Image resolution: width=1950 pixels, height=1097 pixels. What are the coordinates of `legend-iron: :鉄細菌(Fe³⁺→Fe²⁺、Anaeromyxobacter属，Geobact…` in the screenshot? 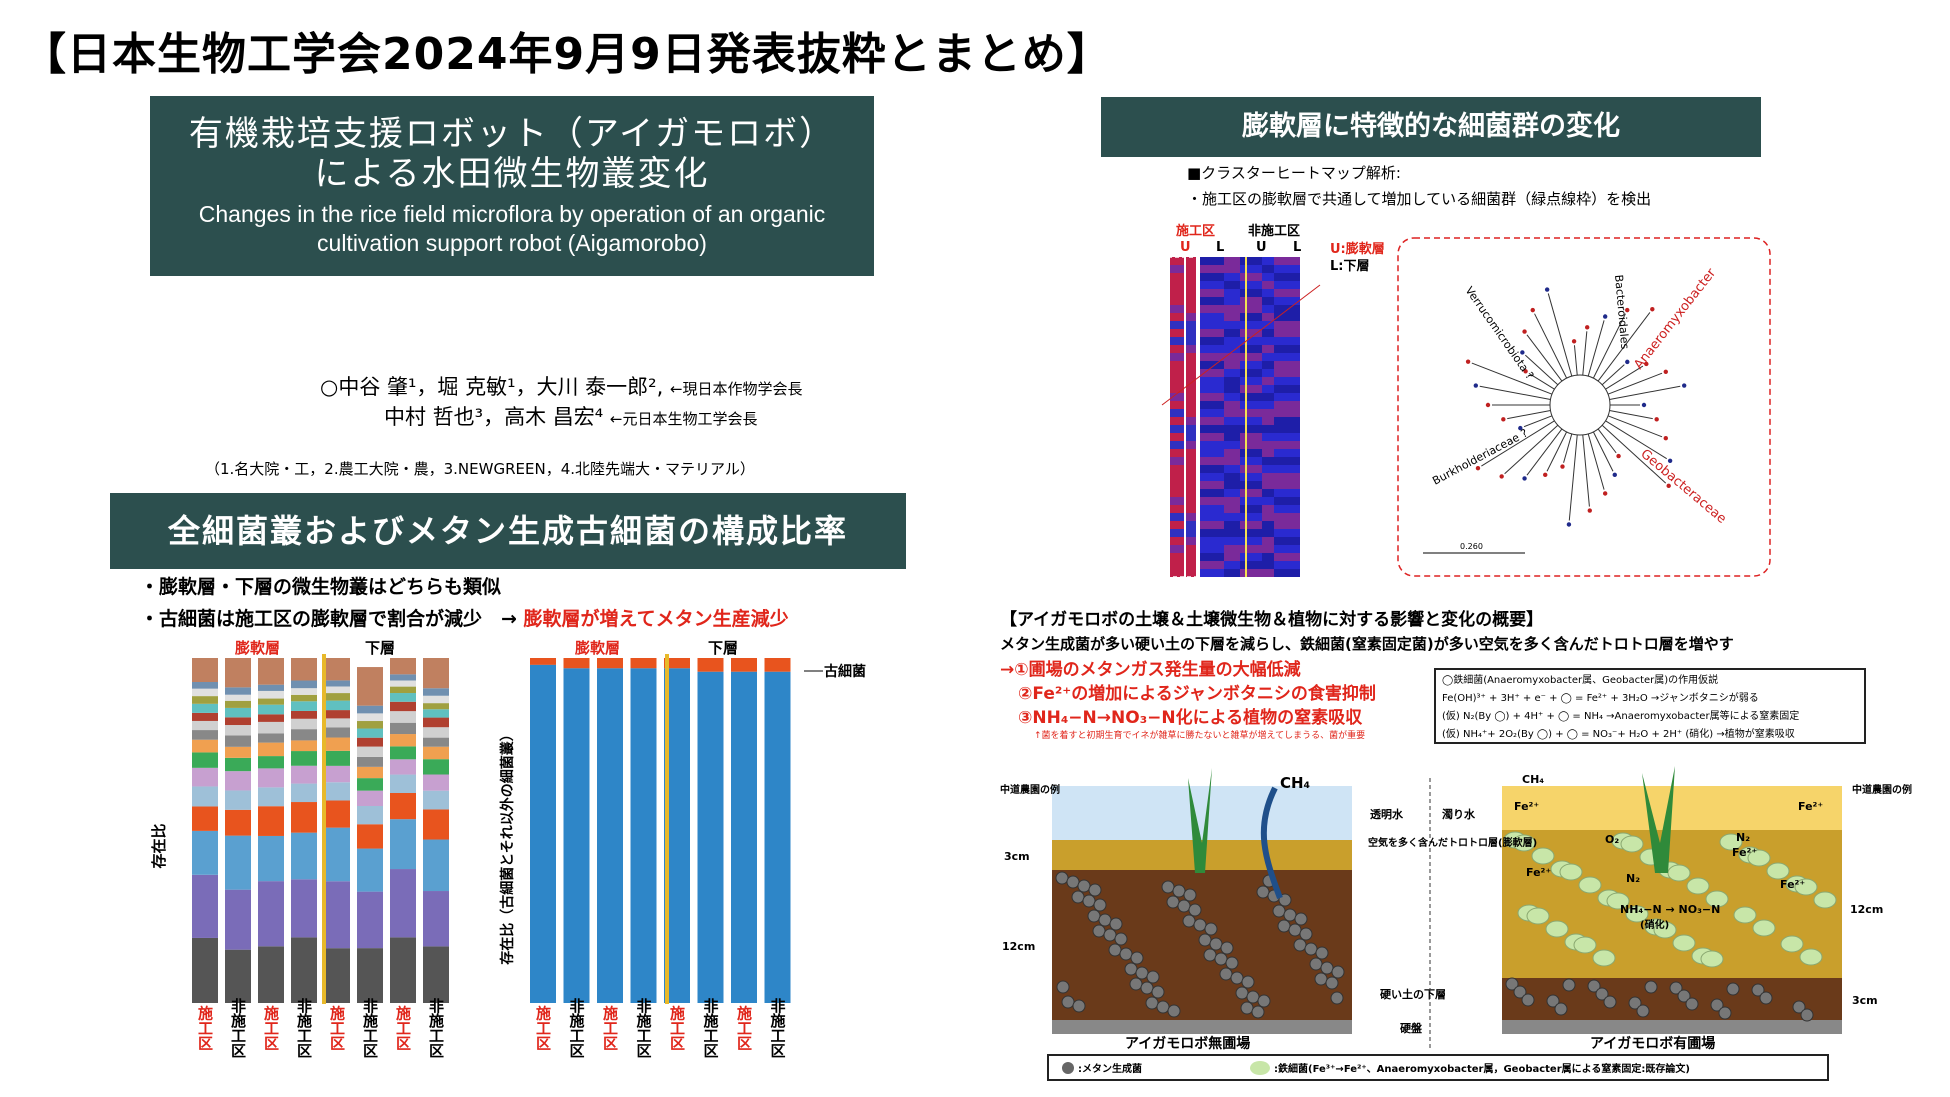 It's located at (1482, 1068).